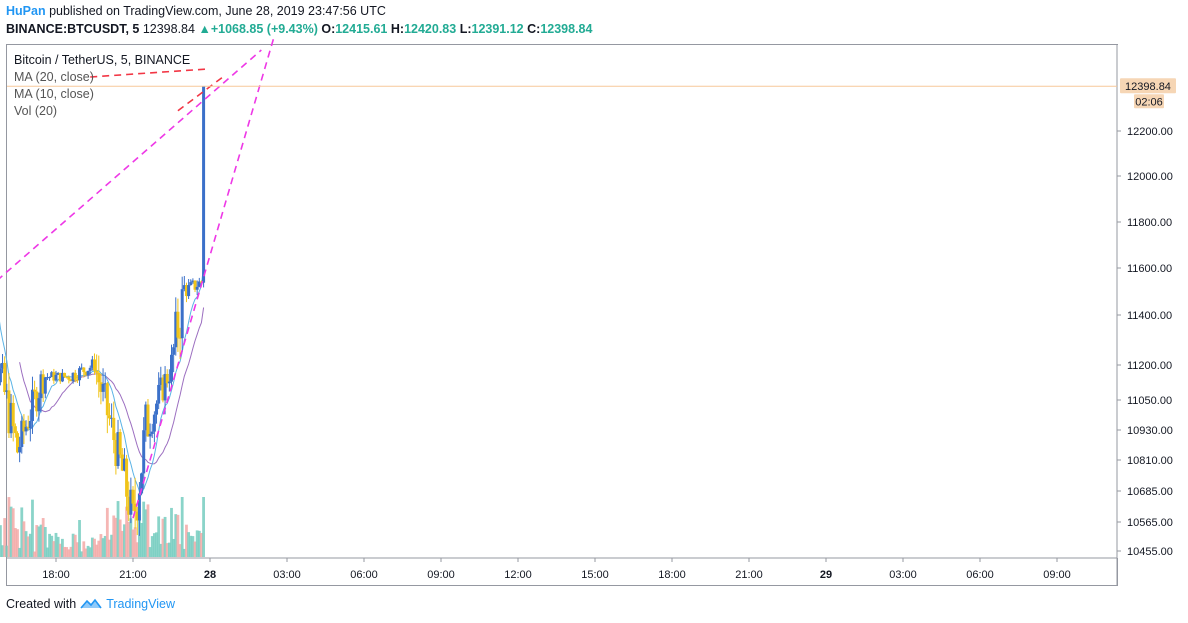  I want to click on author-name: HuPan, so click(26, 11).